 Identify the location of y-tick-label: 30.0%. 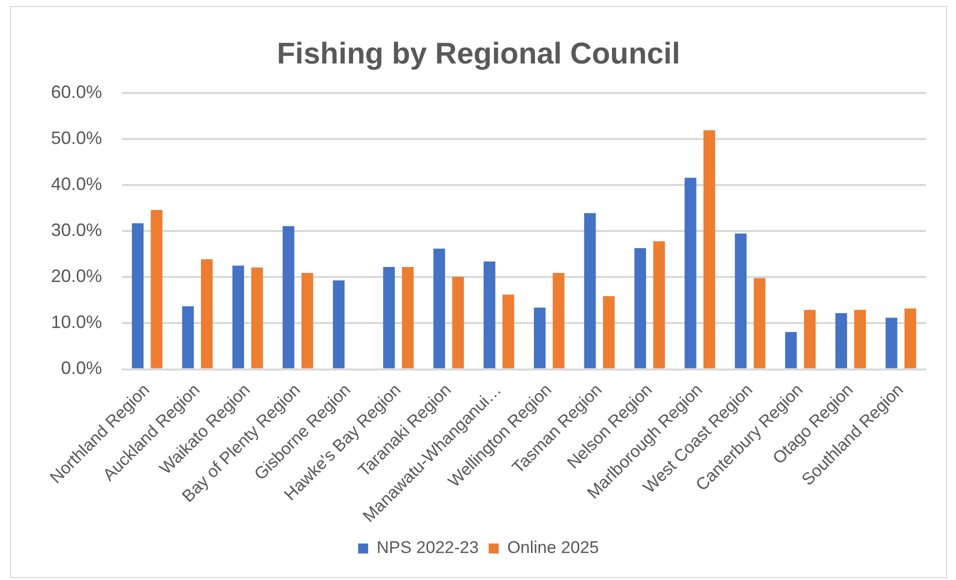
(76, 230).